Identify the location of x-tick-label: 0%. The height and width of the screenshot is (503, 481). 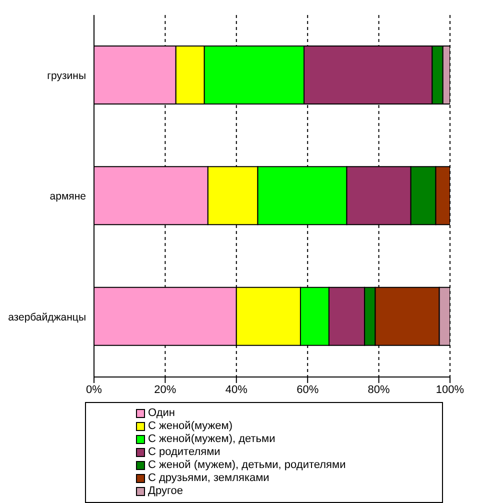
(94, 390).